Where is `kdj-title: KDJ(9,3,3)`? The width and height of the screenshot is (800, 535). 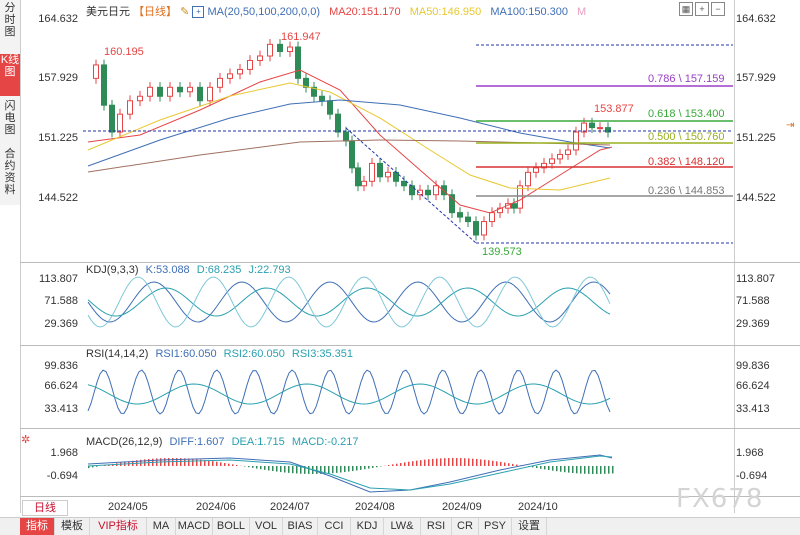 kdj-title: KDJ(9,3,3) is located at coordinates (112, 270).